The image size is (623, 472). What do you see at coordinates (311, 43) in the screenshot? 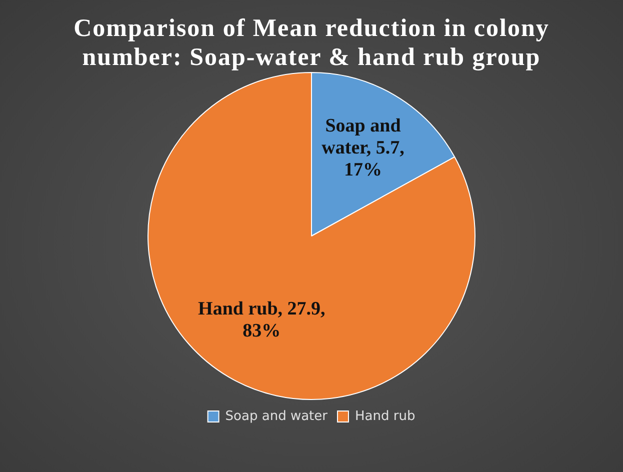
I see `chart-title: Comparison of Mean reduction in colony number: Soap-water & hand rub group` at bounding box center [311, 43].